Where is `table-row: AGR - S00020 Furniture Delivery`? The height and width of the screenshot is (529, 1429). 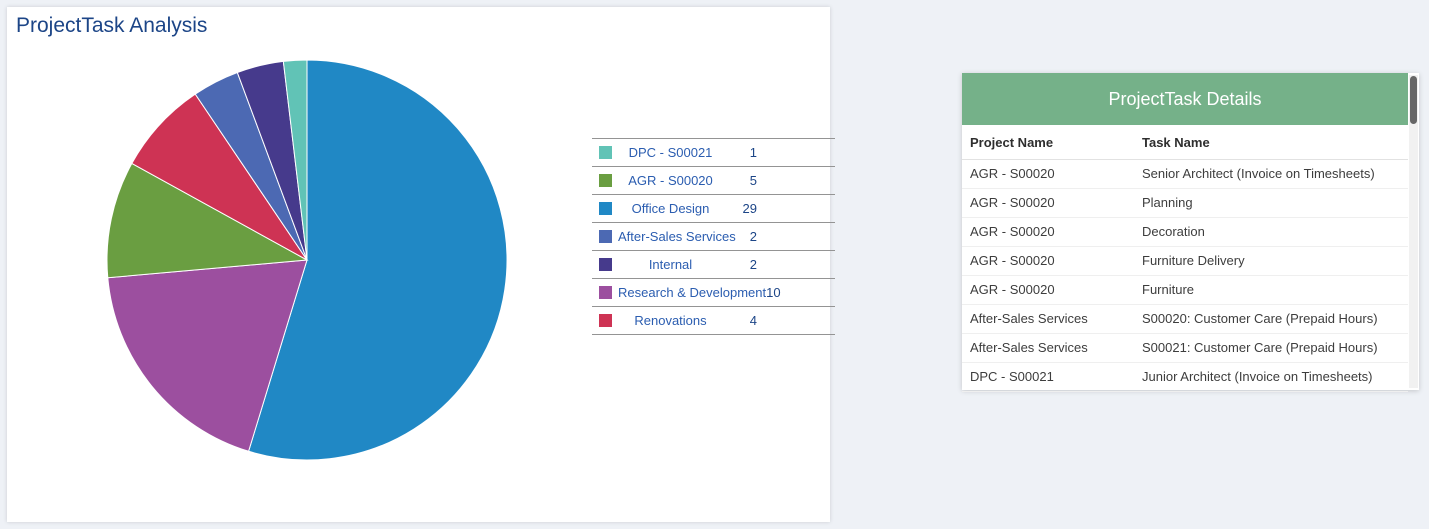
table-row: AGR - S00020 Furniture Delivery is located at coordinates (1185, 261).